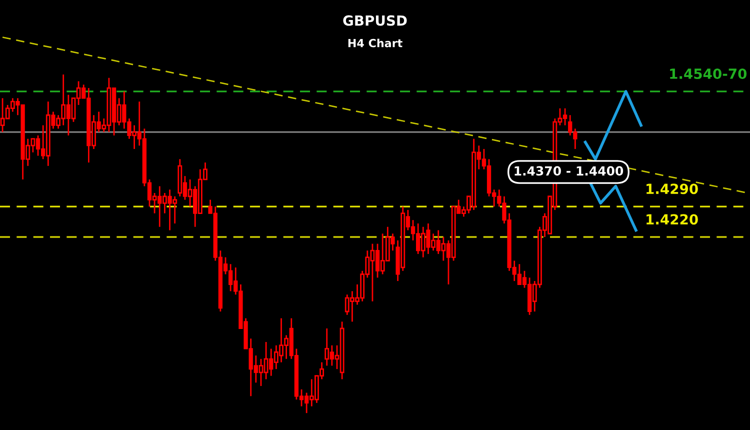  What do you see at coordinates (708, 74) in the screenshot?
I see `annotation: 1.4540-70` at bounding box center [708, 74].